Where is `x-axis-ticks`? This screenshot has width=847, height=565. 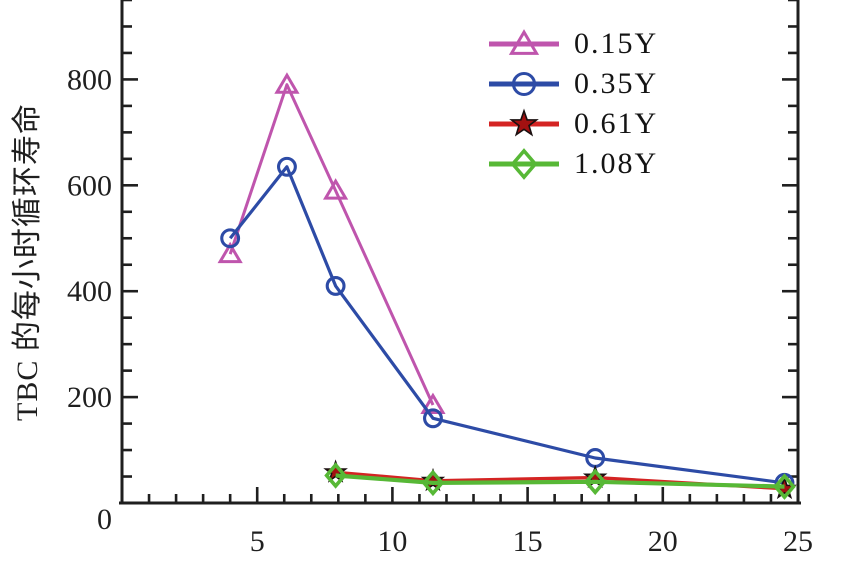
x-axis-ticks is located at coordinates (460, 494).